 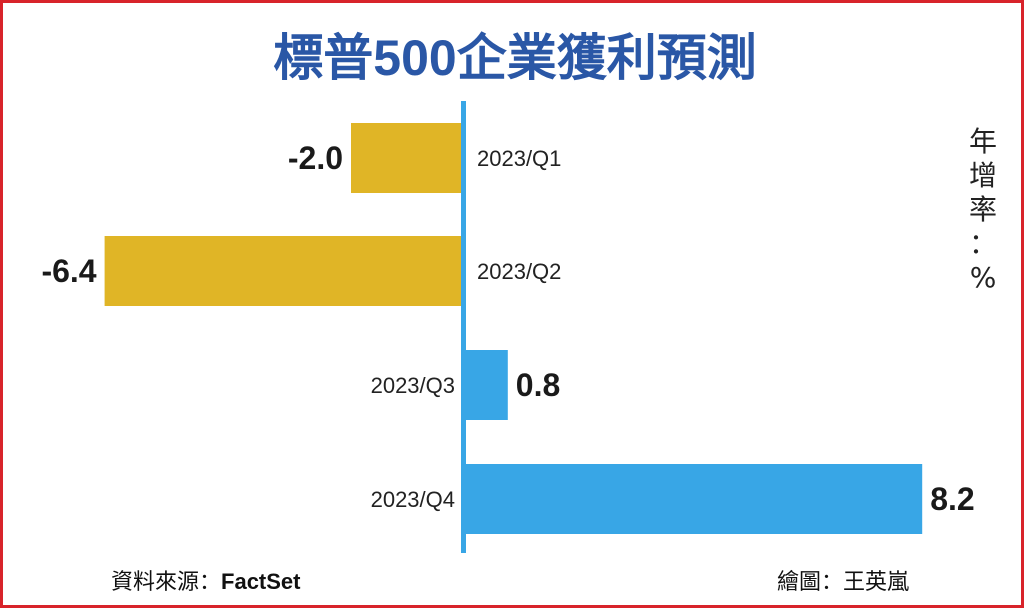 I want to click on value-label: -6.4, so click(x=68, y=271).